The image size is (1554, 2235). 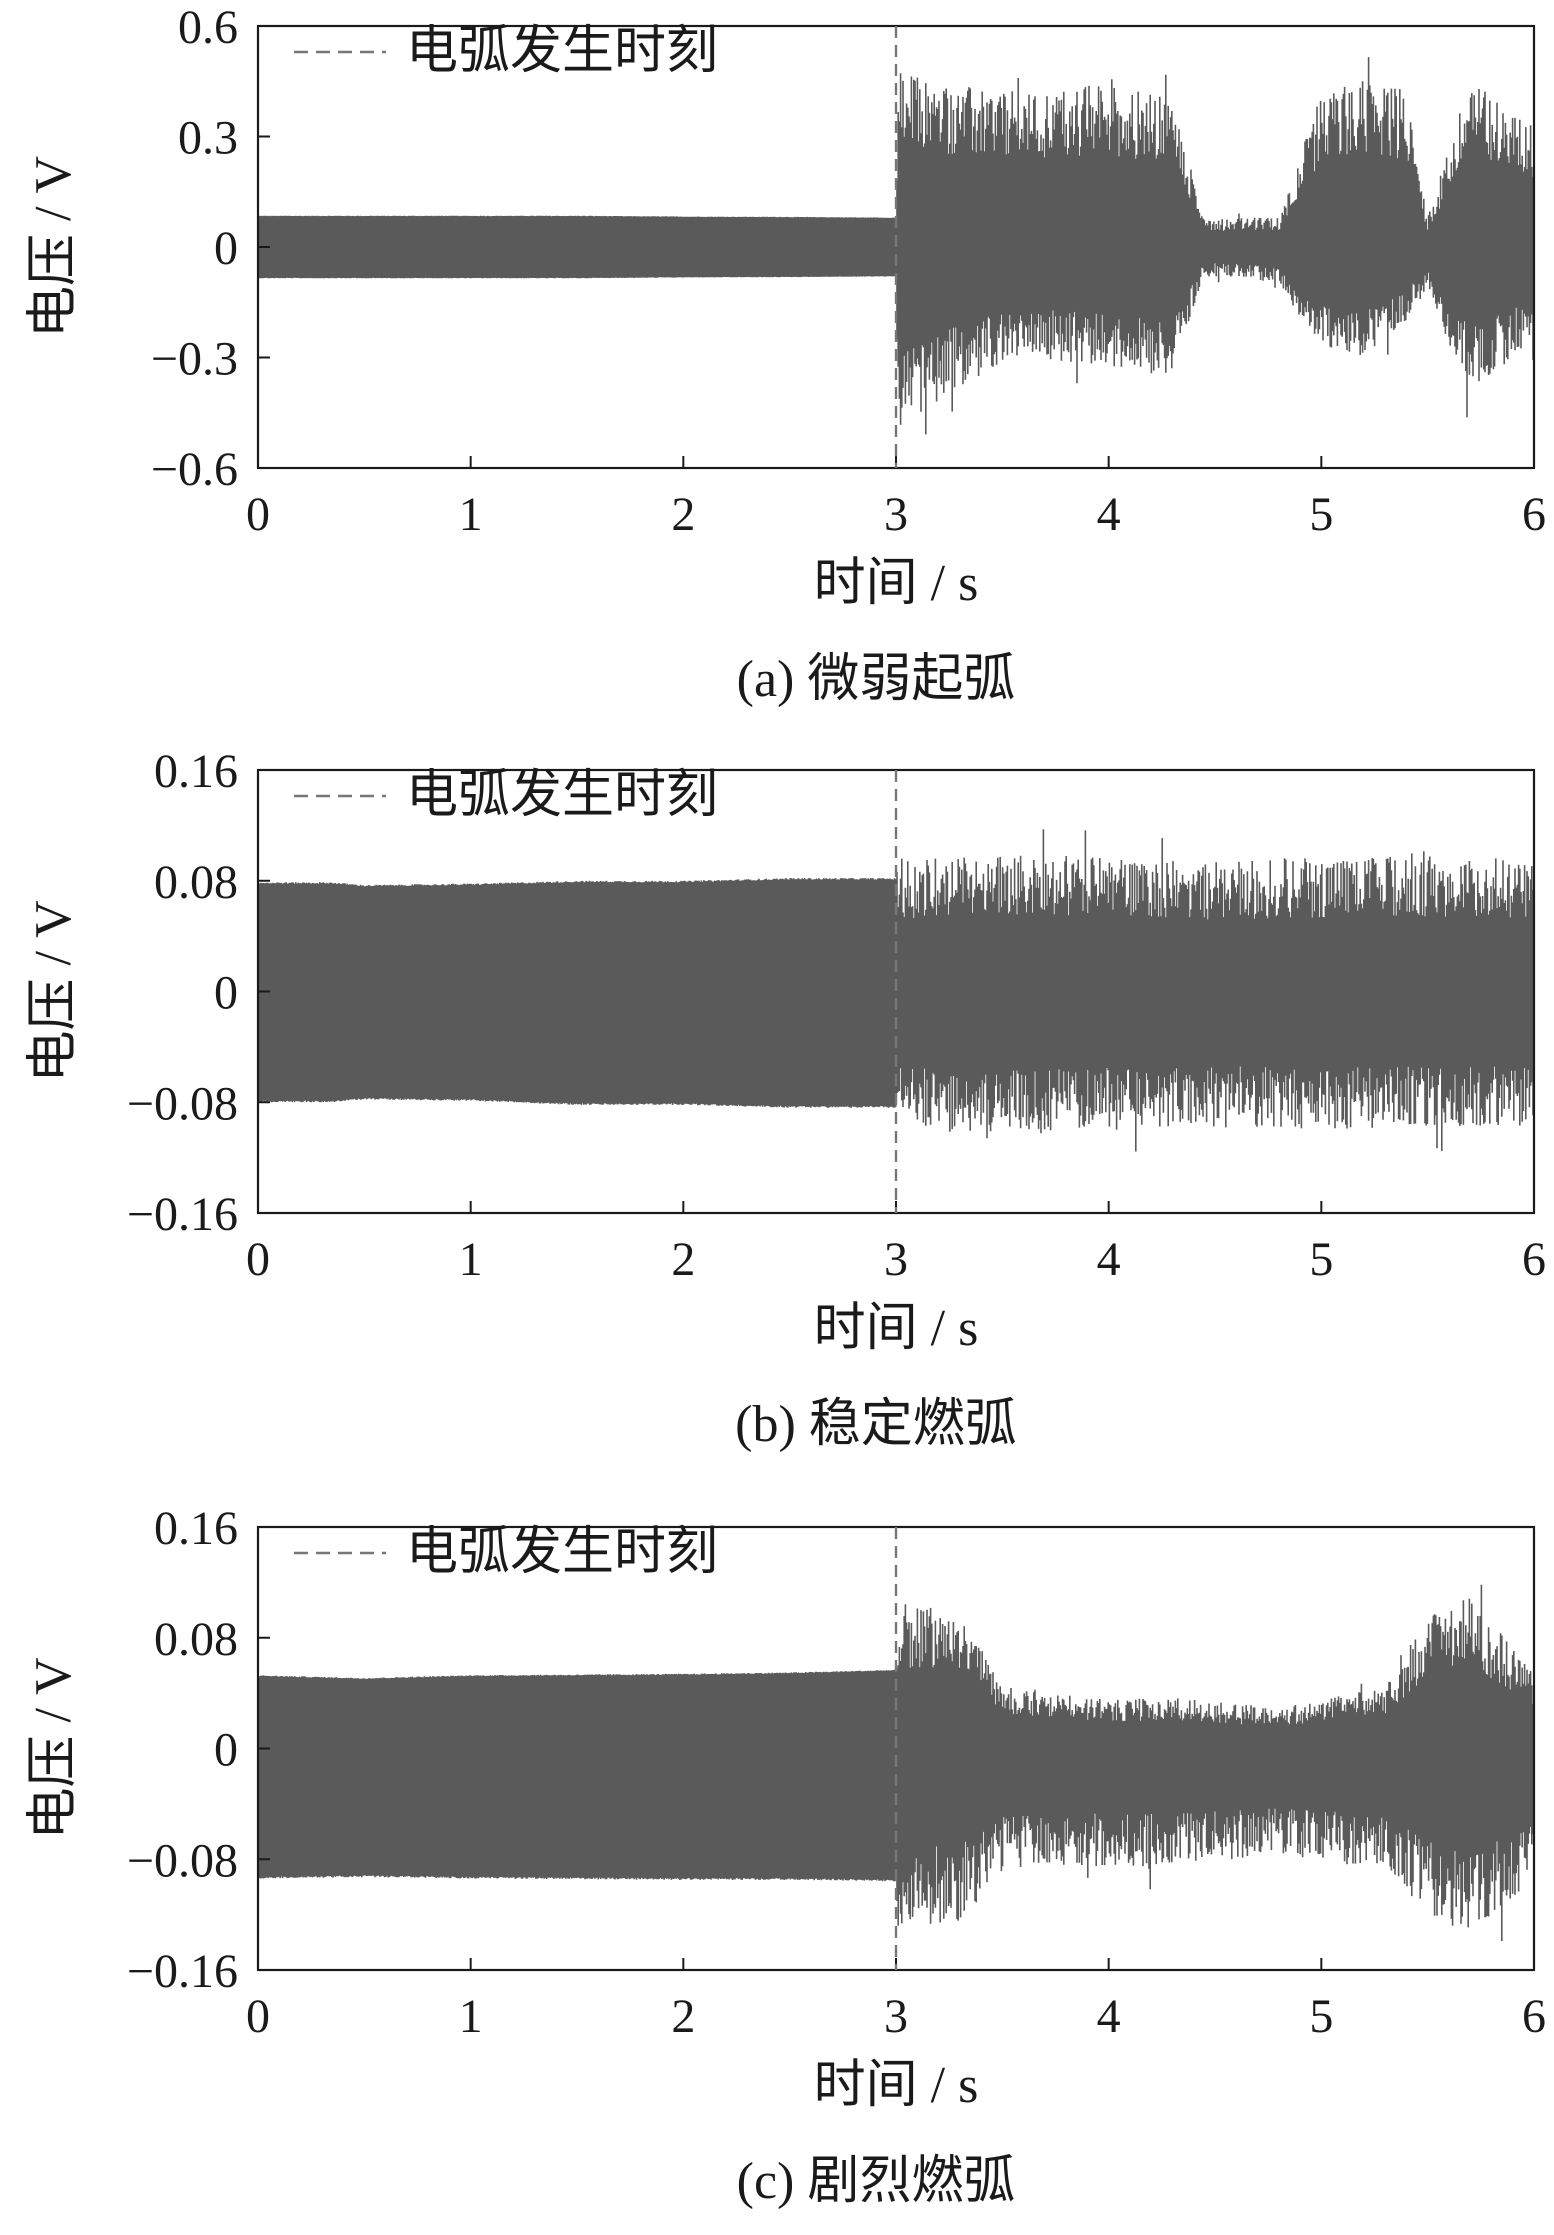 I want to click on y-tick-label: 0.6, so click(x=208, y=27).